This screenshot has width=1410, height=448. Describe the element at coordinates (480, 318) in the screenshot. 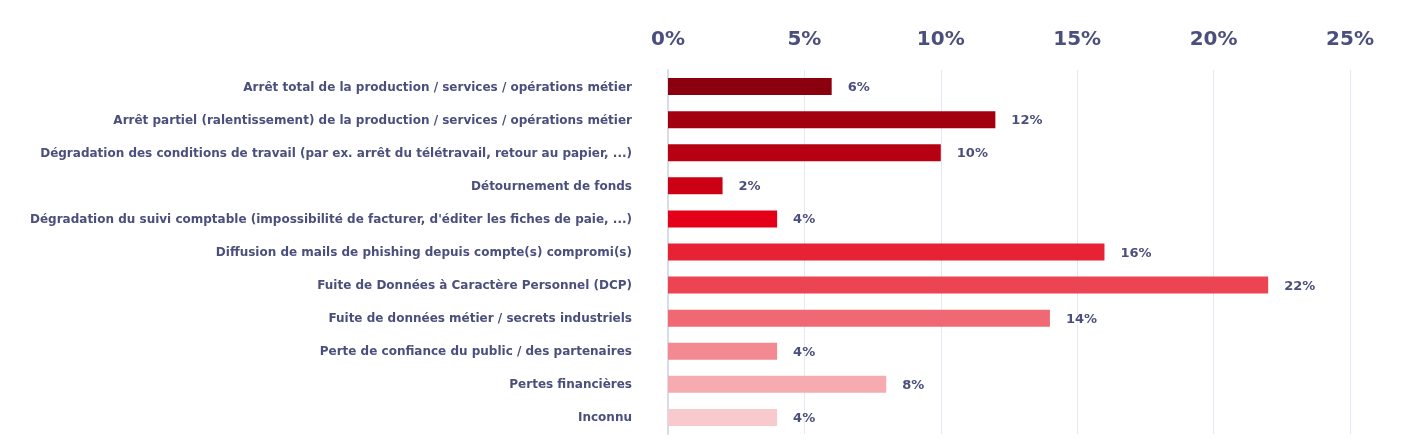

I see `y-tick-label: Fuite de données métier / secrets industriels` at that location.